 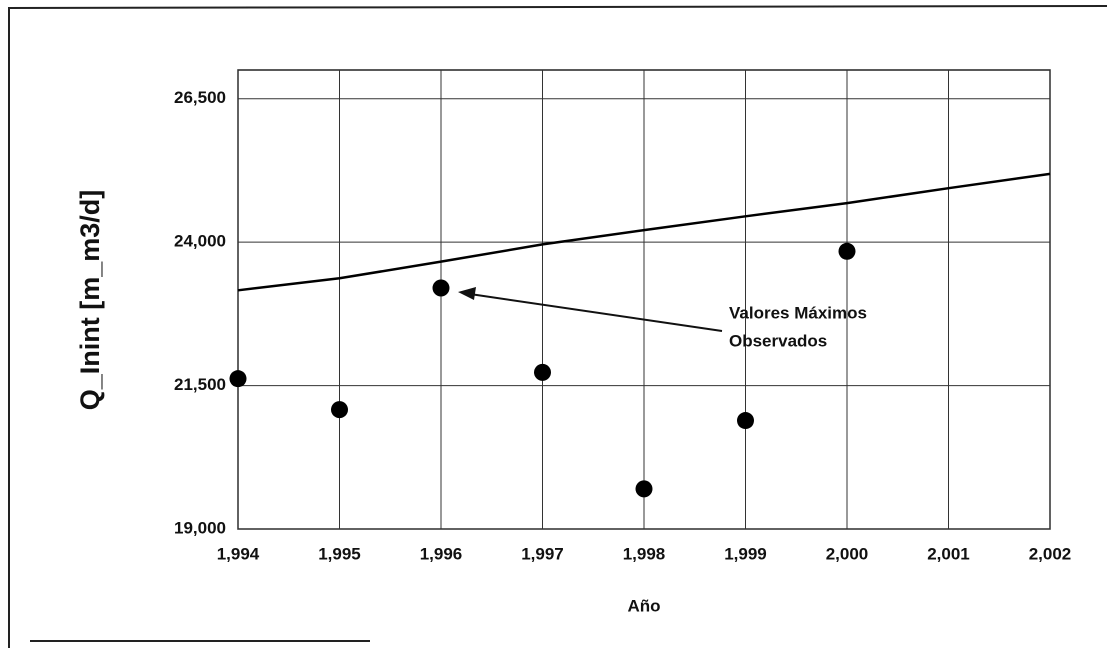 I want to click on y-tick-label: 26,500, so click(x=200, y=97).